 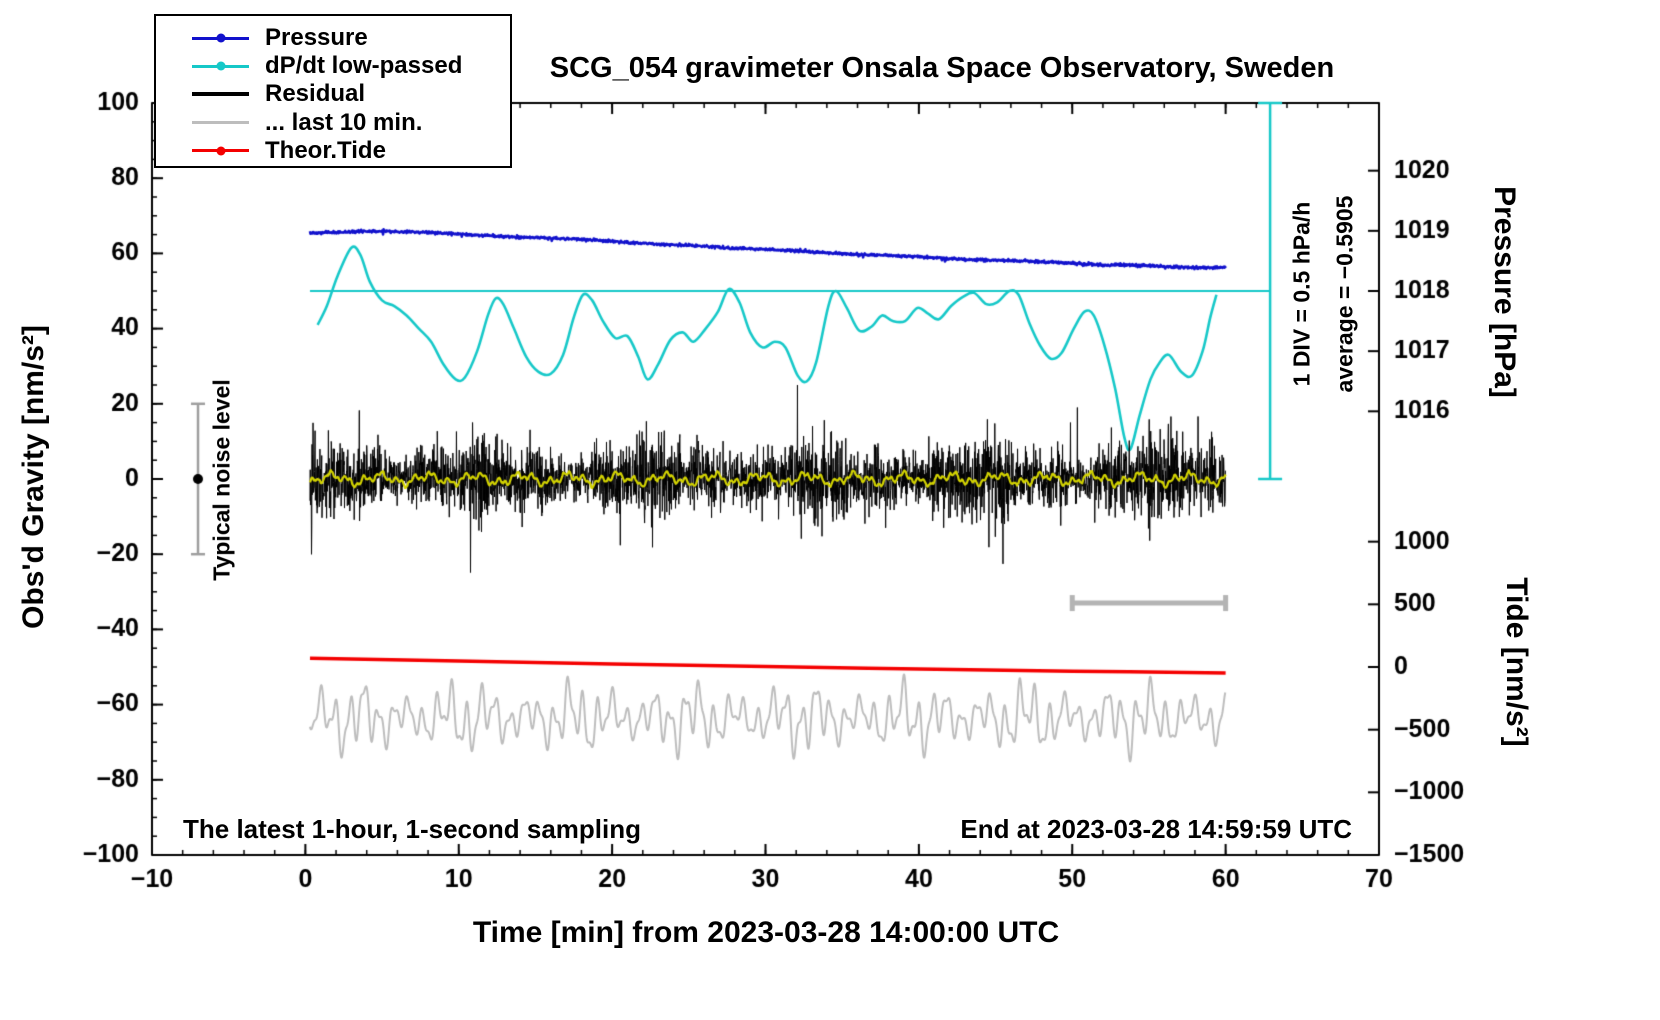 What do you see at coordinates (325, 150) in the screenshot?
I see `legend-label: Theor.Tide` at bounding box center [325, 150].